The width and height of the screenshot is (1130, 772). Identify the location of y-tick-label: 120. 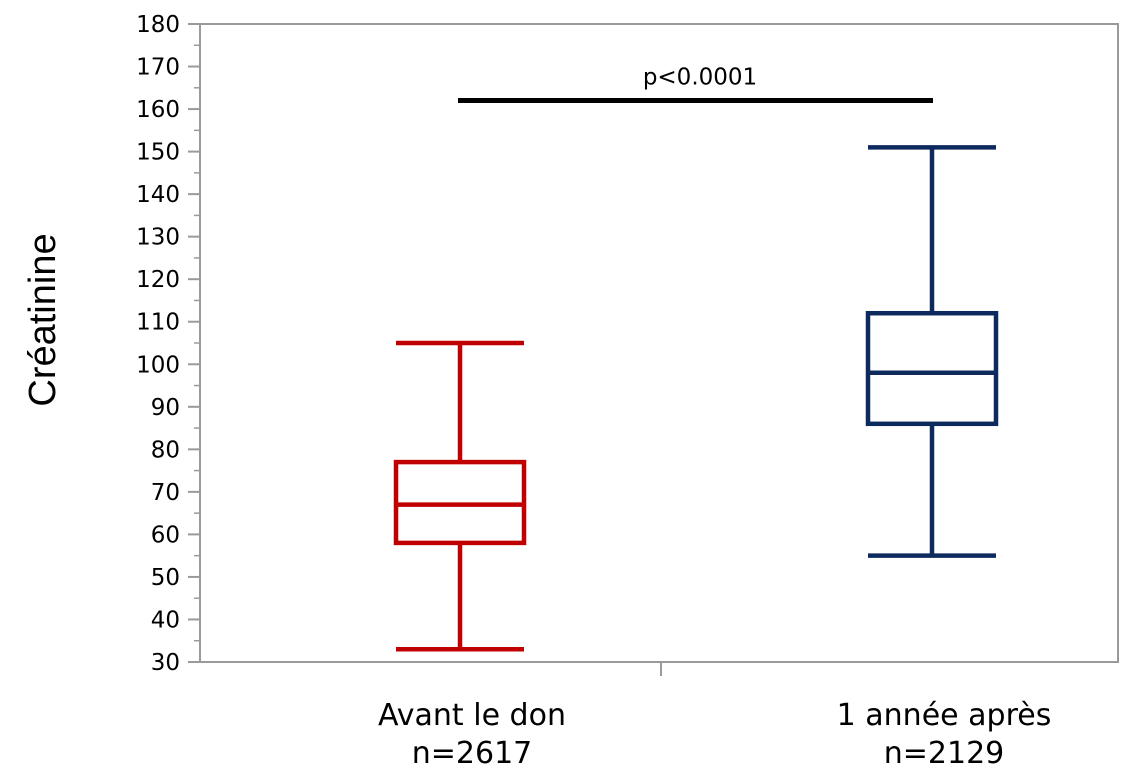
(158, 280).